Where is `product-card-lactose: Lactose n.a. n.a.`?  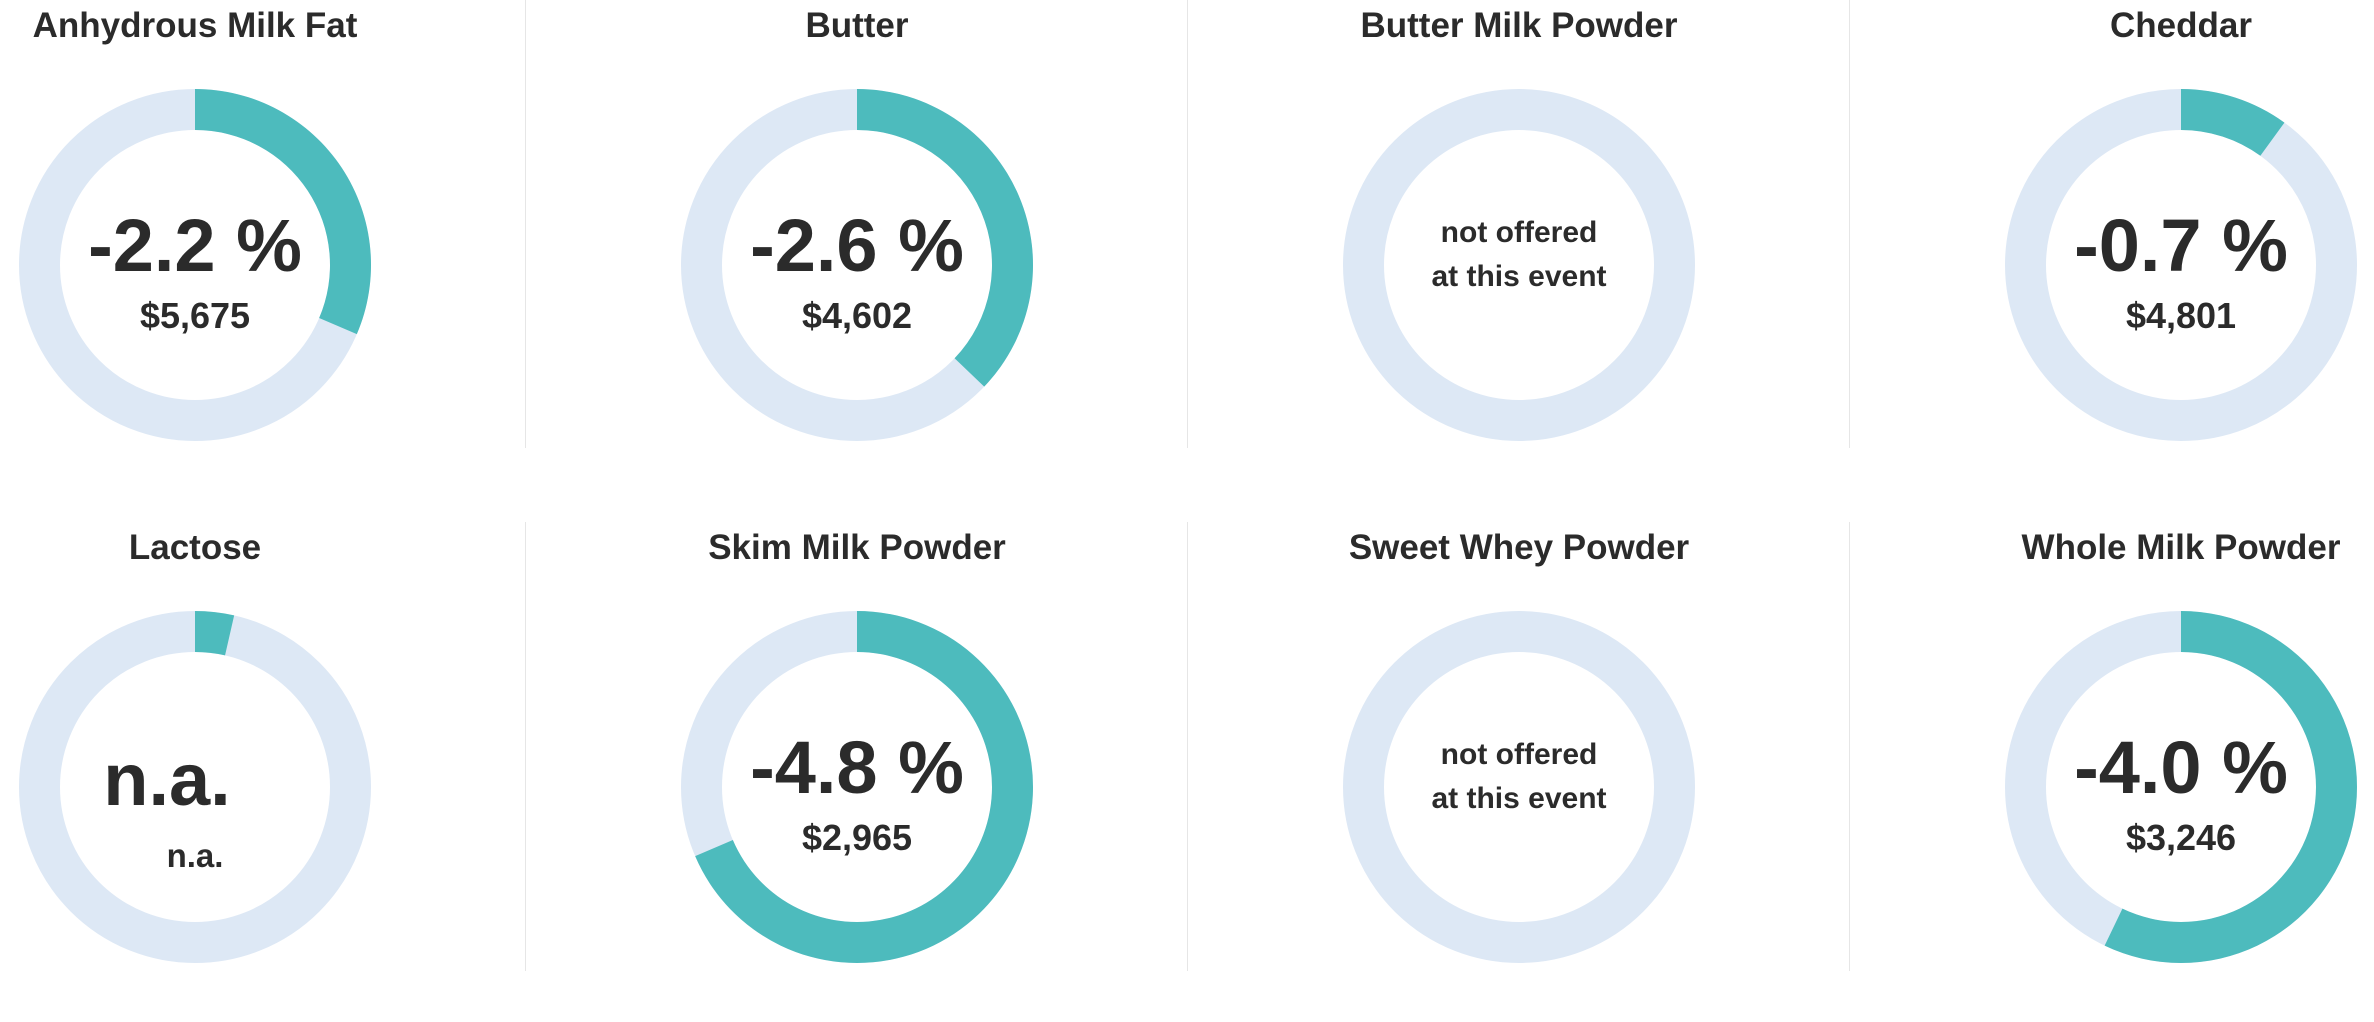
product-card-lactose: Lactose n.a. n.a. is located at coordinates (331, 772).